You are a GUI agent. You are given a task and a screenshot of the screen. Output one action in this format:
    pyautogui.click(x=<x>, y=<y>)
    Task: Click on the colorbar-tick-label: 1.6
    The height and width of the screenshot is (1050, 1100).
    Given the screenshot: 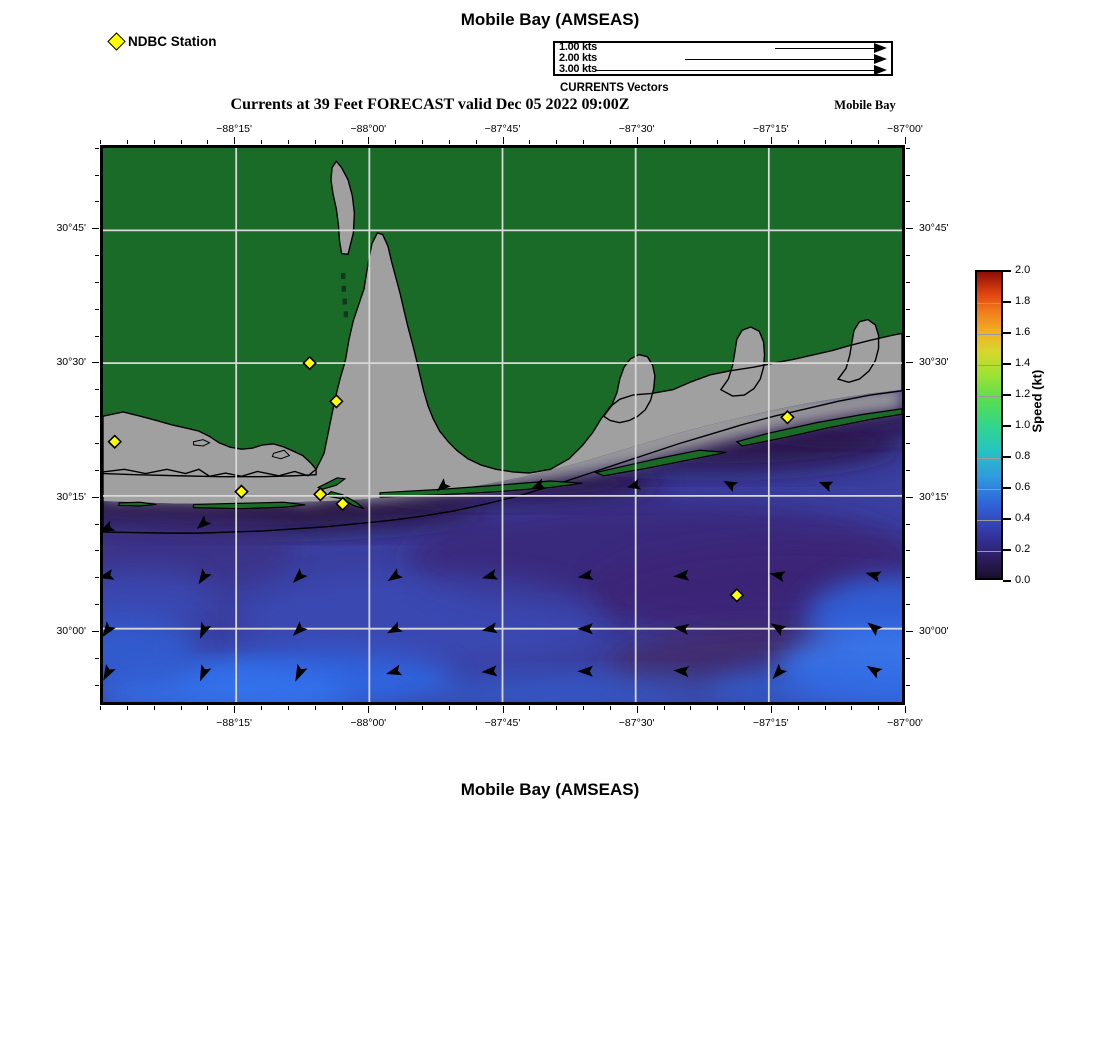 What is the action you would take?
    pyautogui.click(x=1023, y=332)
    